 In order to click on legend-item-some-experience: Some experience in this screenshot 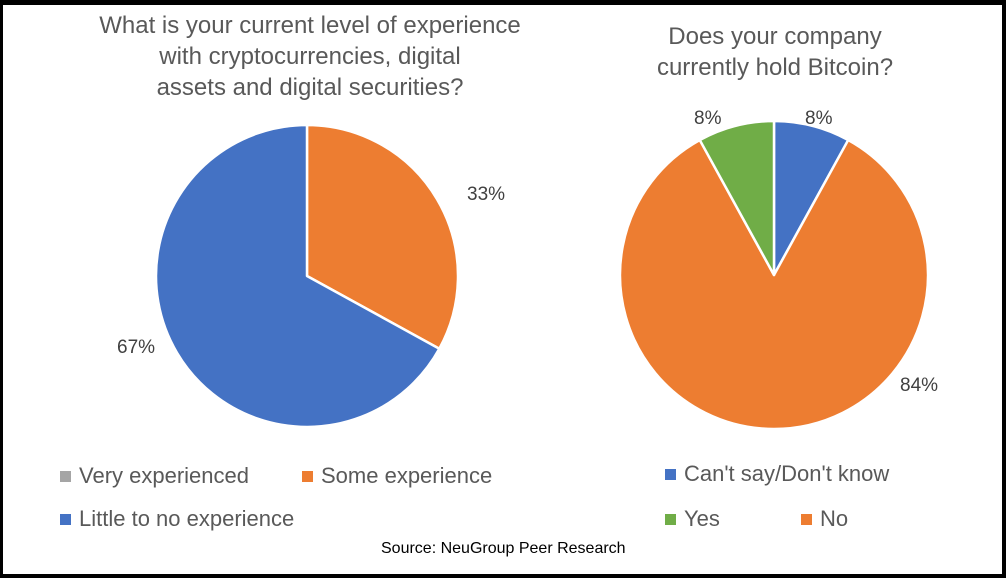, I will do `click(397, 476)`.